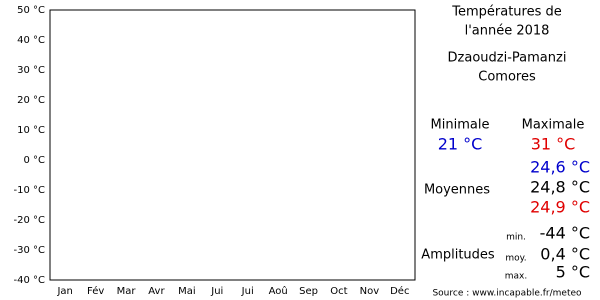 This screenshot has width=600, height=300. What do you see at coordinates (278, 291) in the screenshot?
I see `x-tick-label: Aoû` at bounding box center [278, 291].